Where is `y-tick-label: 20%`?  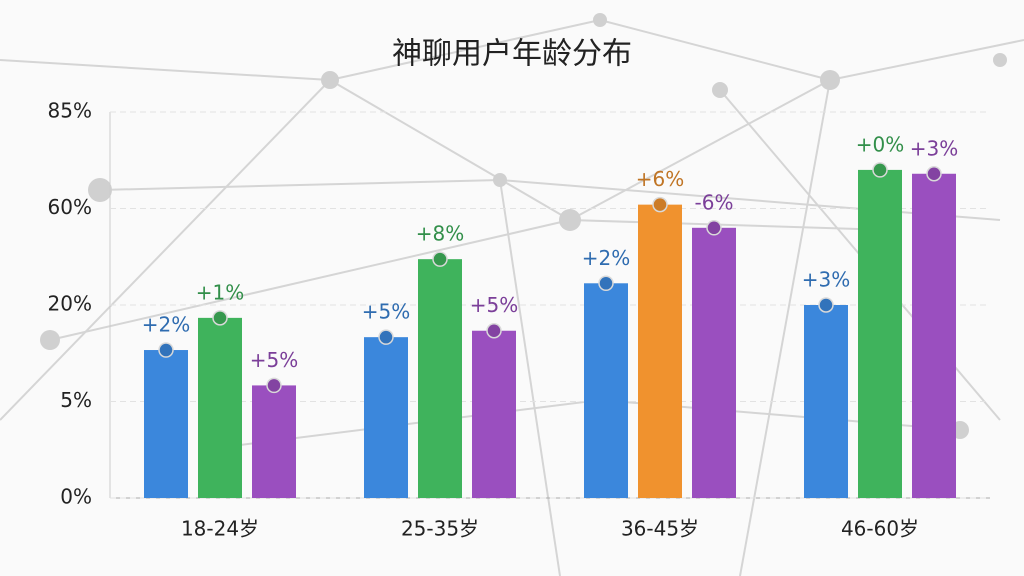 y-tick-label: 20% is located at coordinates (70, 304).